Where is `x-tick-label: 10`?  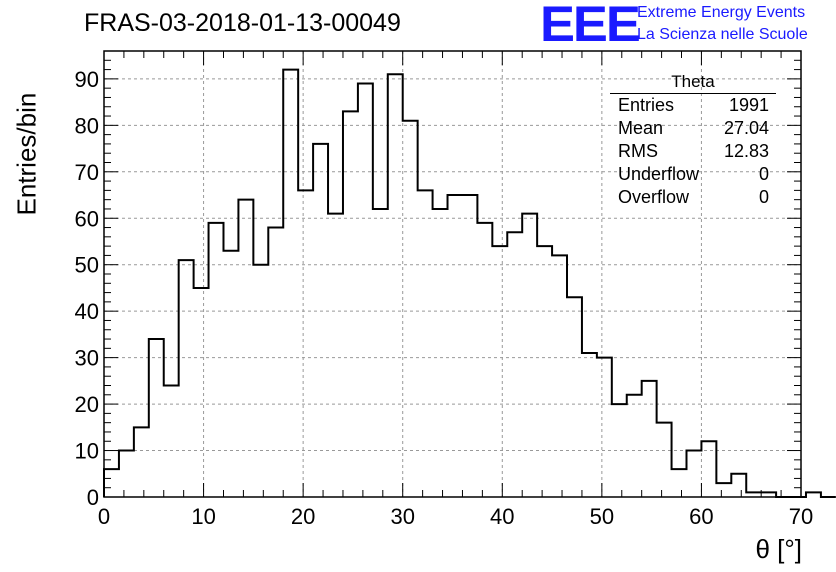
x-tick-label: 10 is located at coordinates (203, 516).